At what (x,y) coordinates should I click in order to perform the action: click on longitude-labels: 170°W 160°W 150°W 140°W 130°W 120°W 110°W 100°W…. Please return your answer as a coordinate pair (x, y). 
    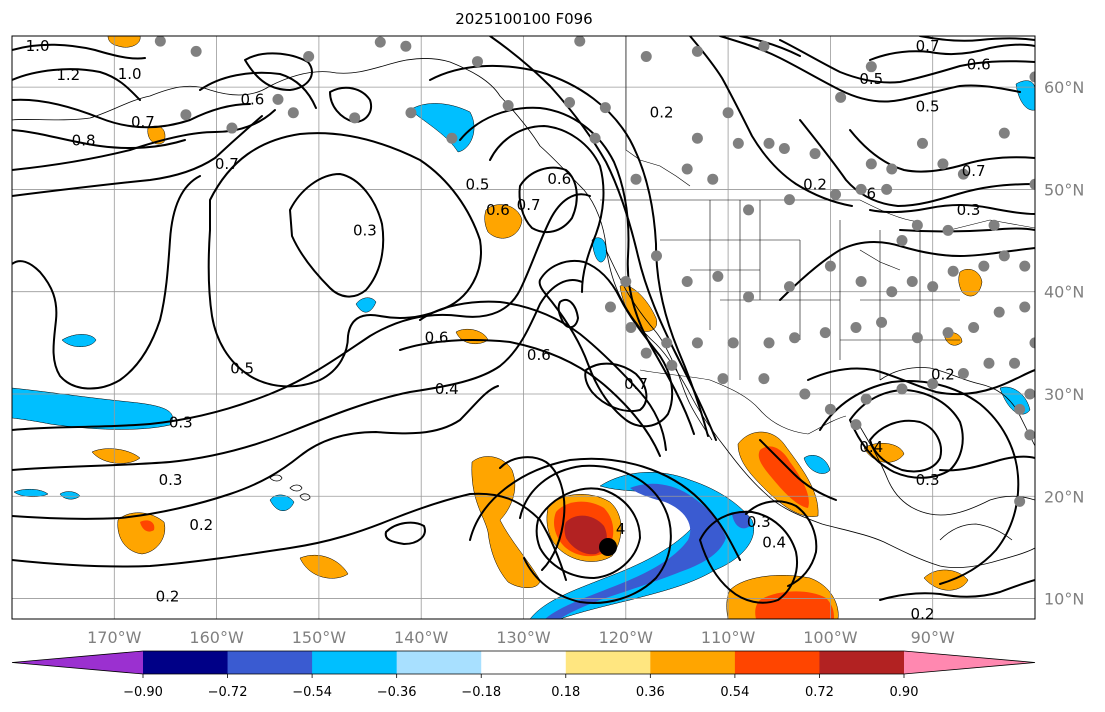
    Looking at the image, I should click on (521, 637).